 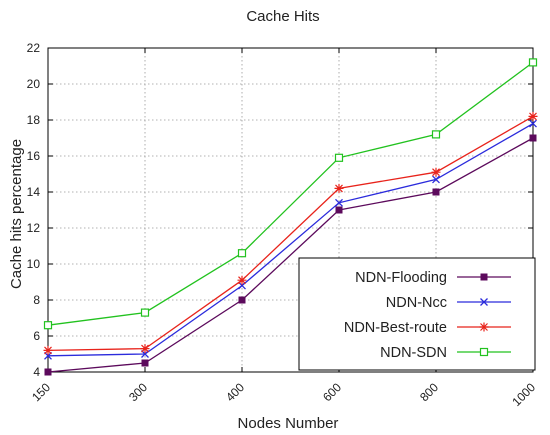 I want to click on y-tick-label: 18, so click(x=34, y=120).